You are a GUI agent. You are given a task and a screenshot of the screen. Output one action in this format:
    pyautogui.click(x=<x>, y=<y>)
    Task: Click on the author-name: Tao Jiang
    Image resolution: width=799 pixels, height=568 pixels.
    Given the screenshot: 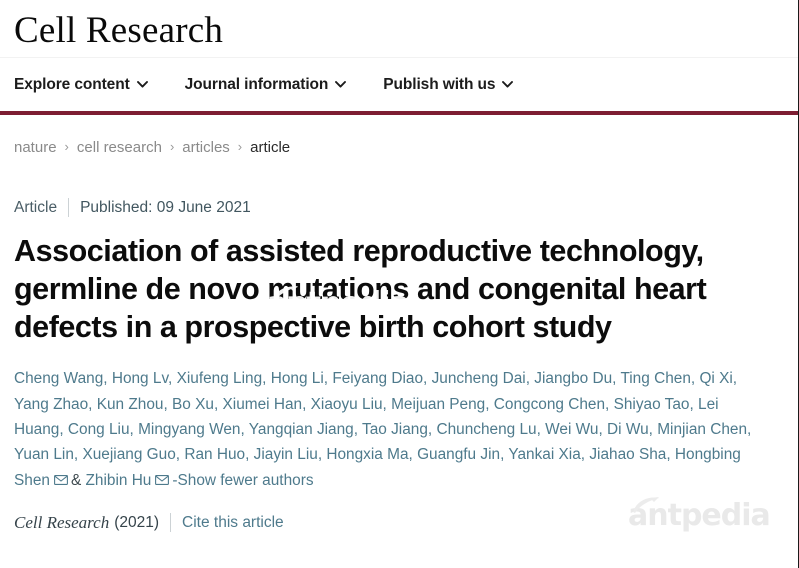 What is the action you would take?
    pyautogui.click(x=395, y=430)
    